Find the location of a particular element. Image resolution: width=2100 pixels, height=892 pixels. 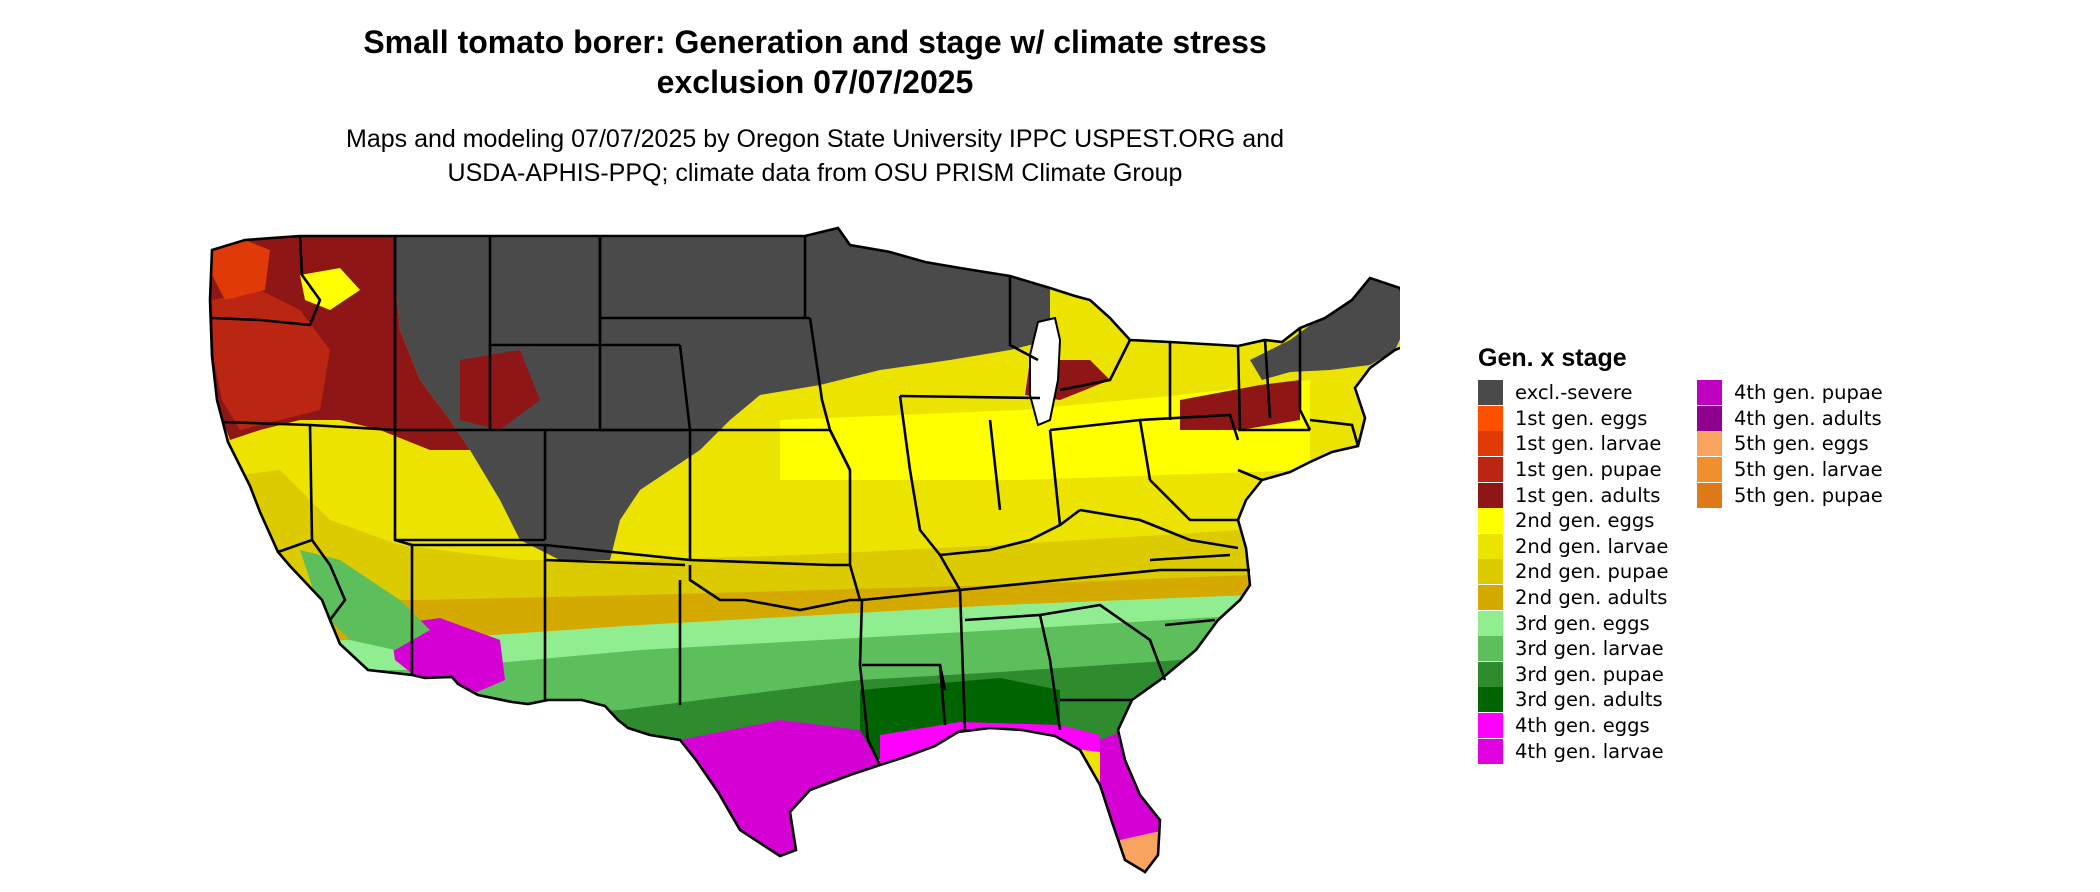

legend-label: 3rd gen. eggs is located at coordinates (1582, 623).